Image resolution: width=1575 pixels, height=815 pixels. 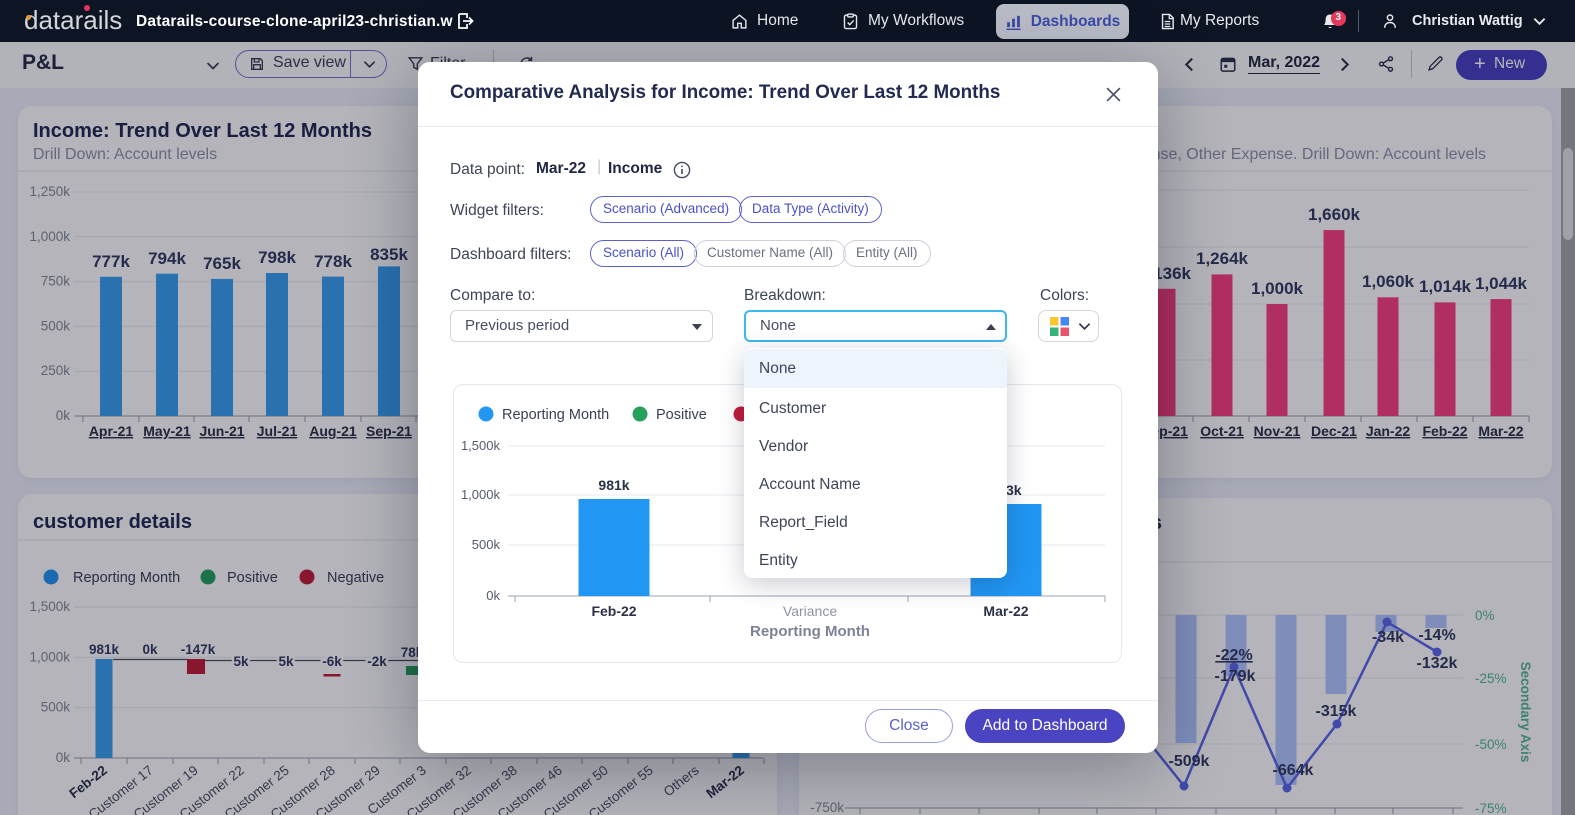 I want to click on svg-text: May-21, so click(x=167, y=431).